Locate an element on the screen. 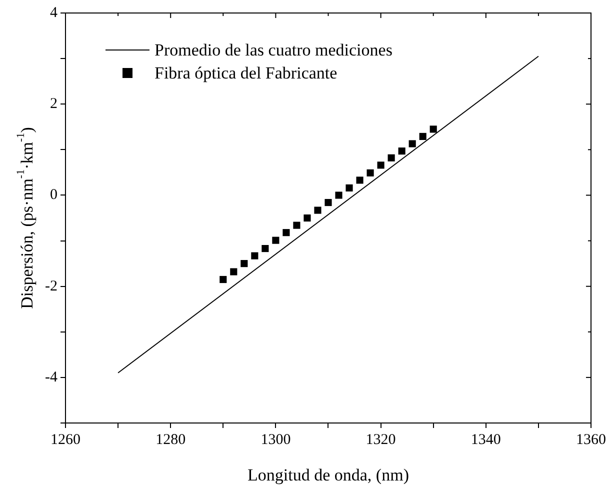 The height and width of the screenshot is (490, 609). y-tick-label: 2 is located at coordinates (54, 104).